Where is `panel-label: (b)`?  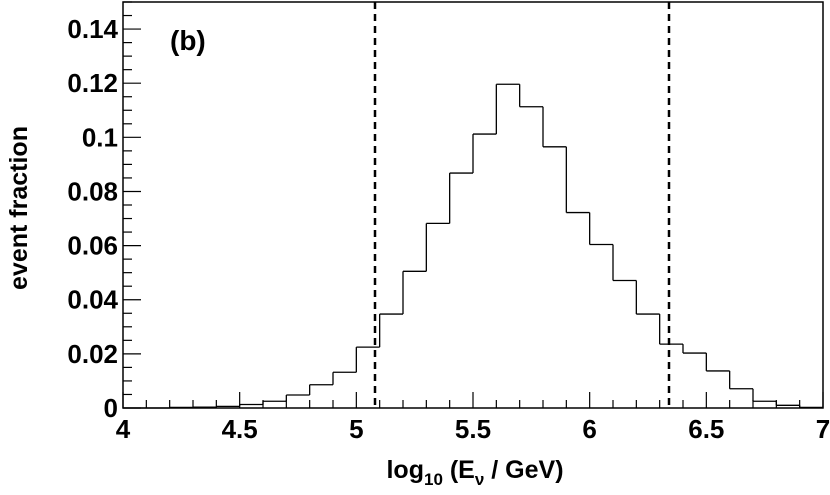 panel-label: (b) is located at coordinates (188, 40).